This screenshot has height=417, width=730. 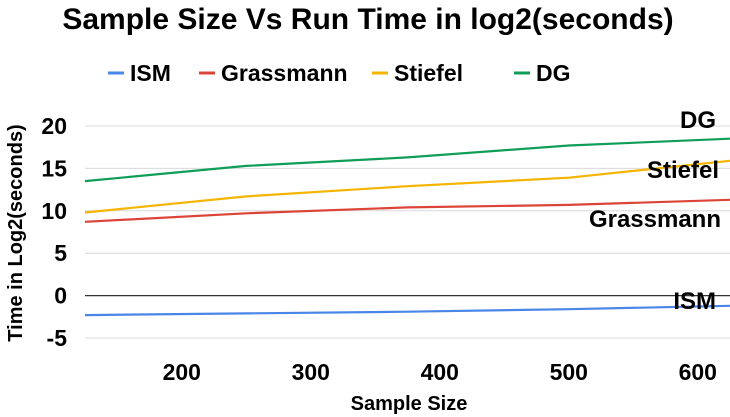 I want to click on legend-label-grassmann: Grassmann, so click(x=284, y=73).